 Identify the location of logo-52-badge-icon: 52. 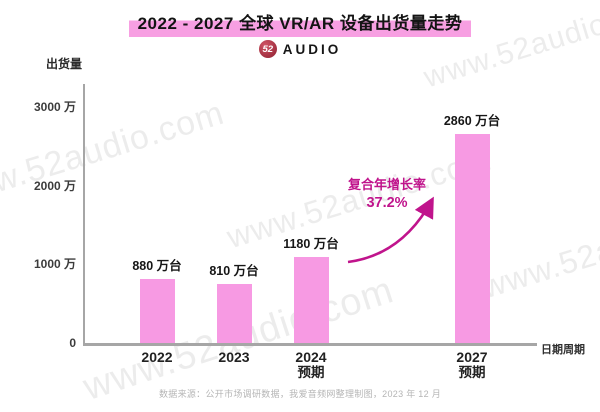
(267, 49).